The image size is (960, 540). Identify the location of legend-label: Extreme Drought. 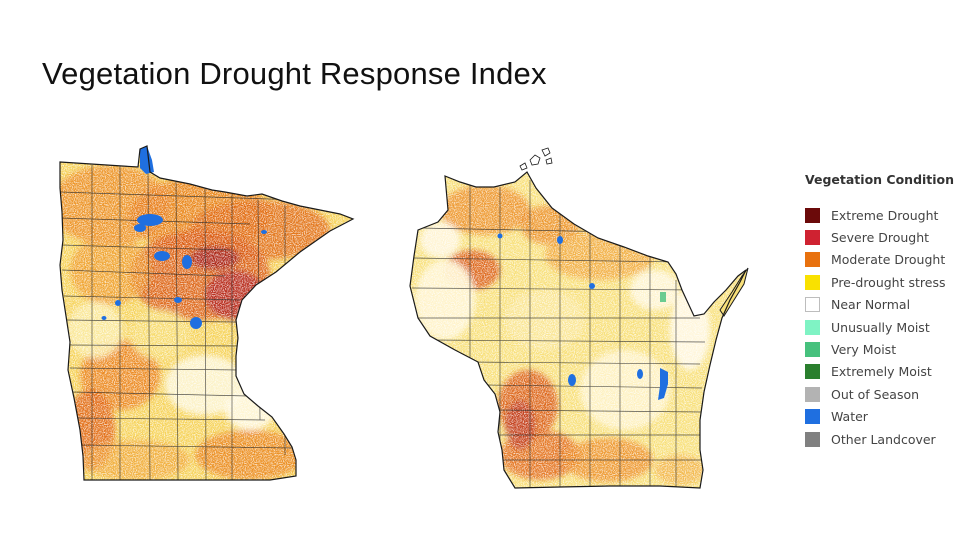
(885, 215).